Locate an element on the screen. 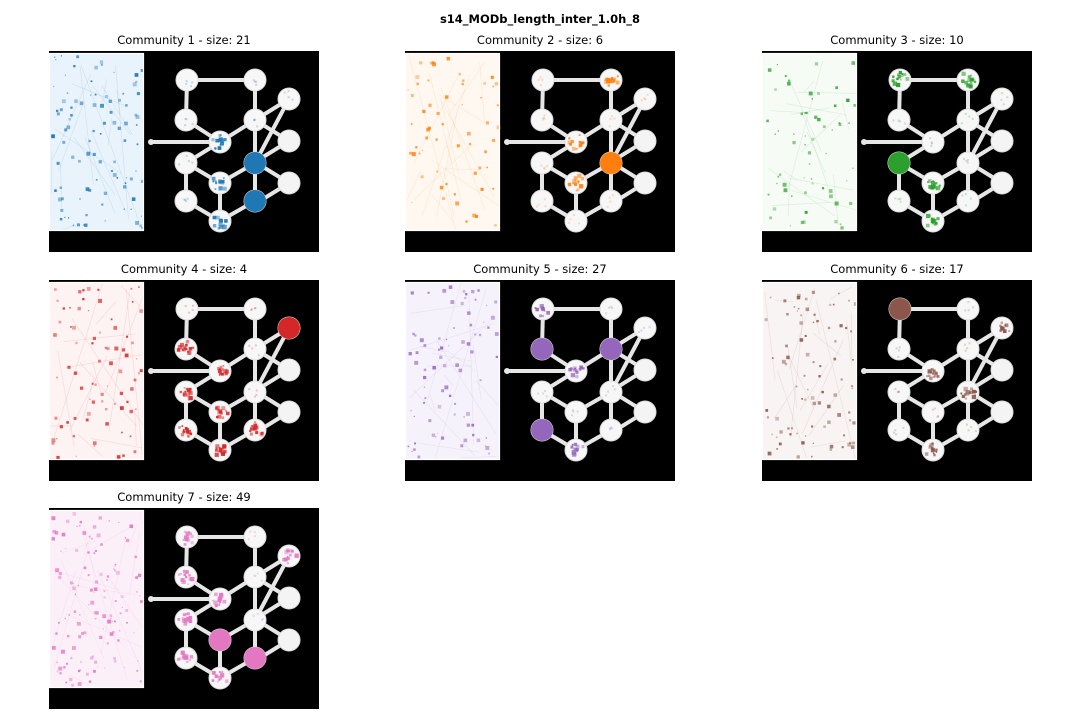  community-panel-1: Community 1 - size: 21 is located at coordinates (184, 142).